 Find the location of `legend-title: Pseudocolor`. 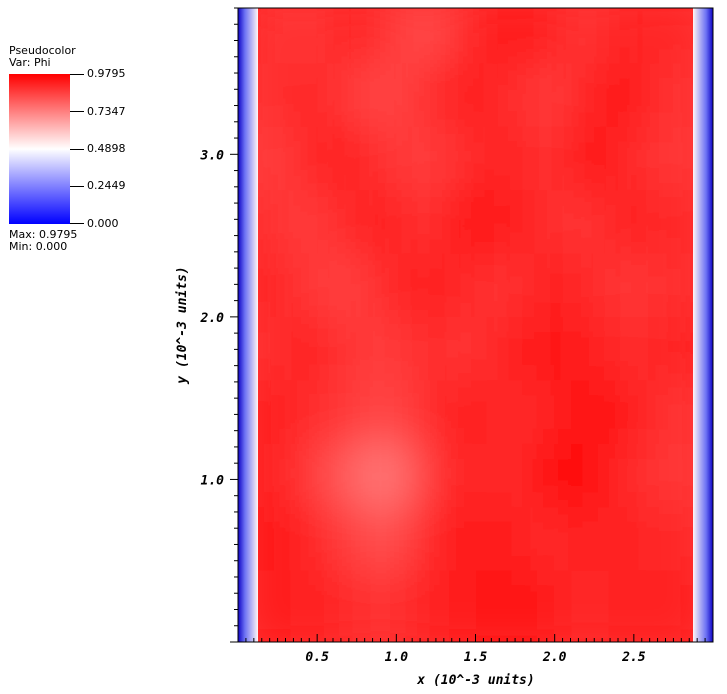

legend-title: Pseudocolor is located at coordinates (42, 50).